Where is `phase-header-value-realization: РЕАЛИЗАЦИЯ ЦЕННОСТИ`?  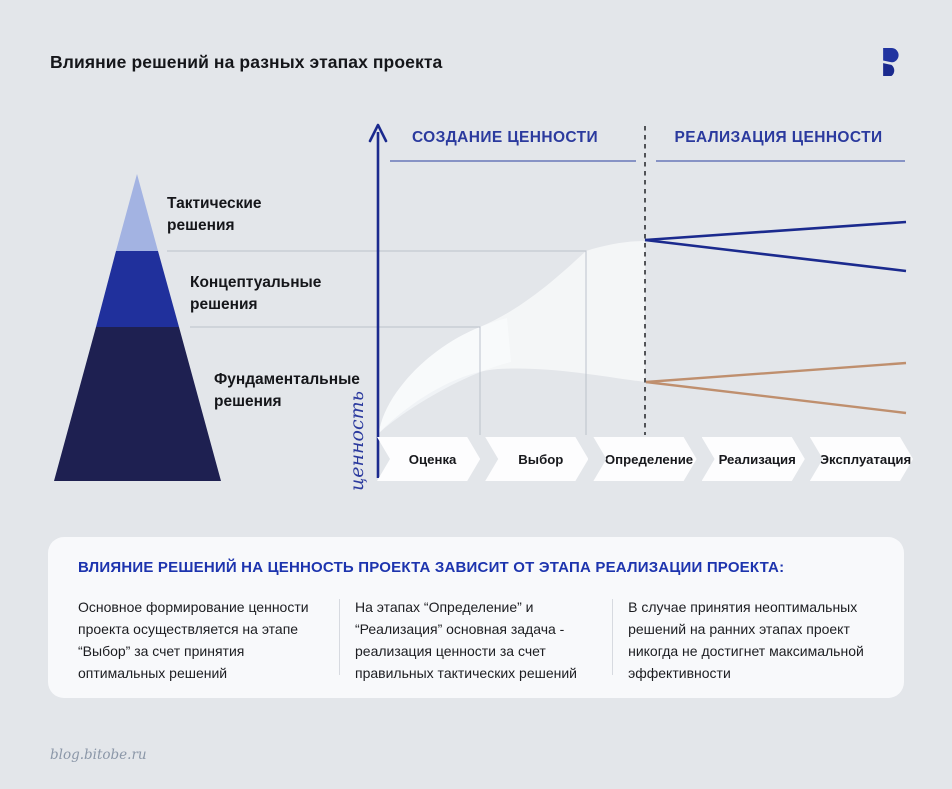
phase-header-value-realization: РЕАЛИЗАЦИЯ ЦЕННОСТИ is located at coordinates (778, 137).